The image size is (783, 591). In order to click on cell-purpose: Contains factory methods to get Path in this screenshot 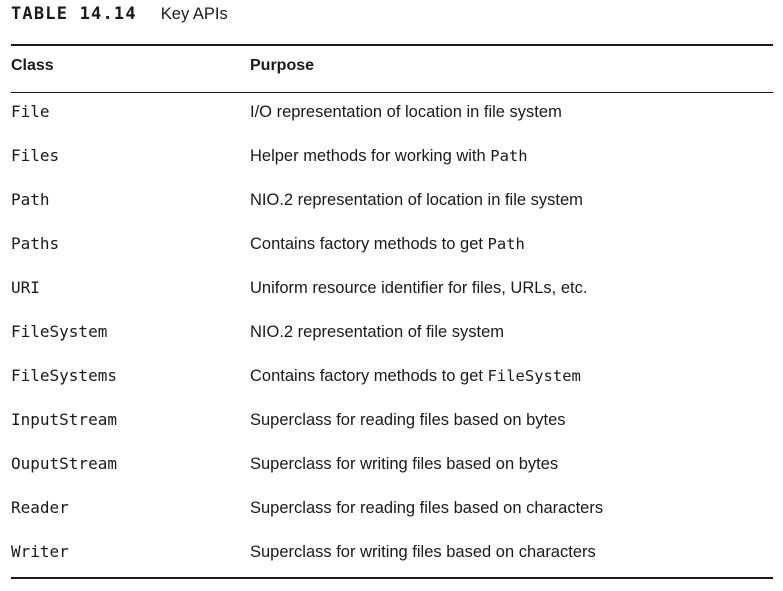, I will do `click(387, 244)`.